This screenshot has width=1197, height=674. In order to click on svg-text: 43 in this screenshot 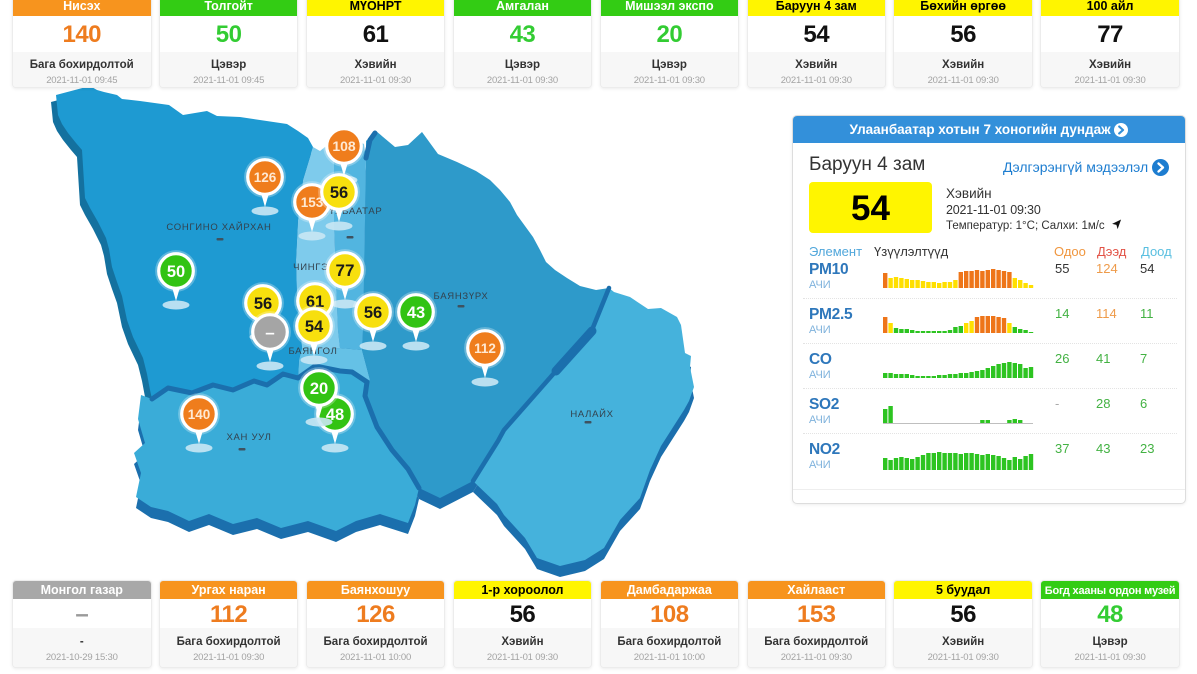, I will do `click(416, 313)`.